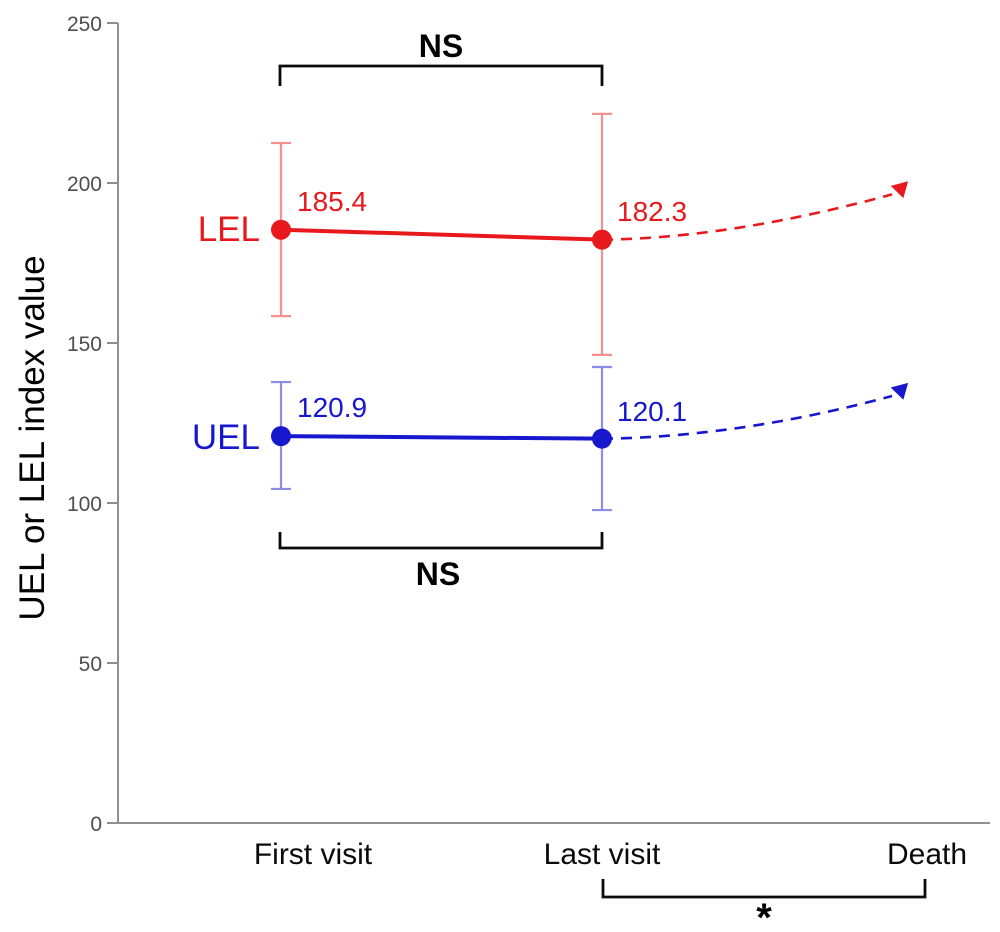 The image size is (1000, 932). Describe the element at coordinates (441, 75) in the screenshot. I see `ns-bracket-top` at that location.